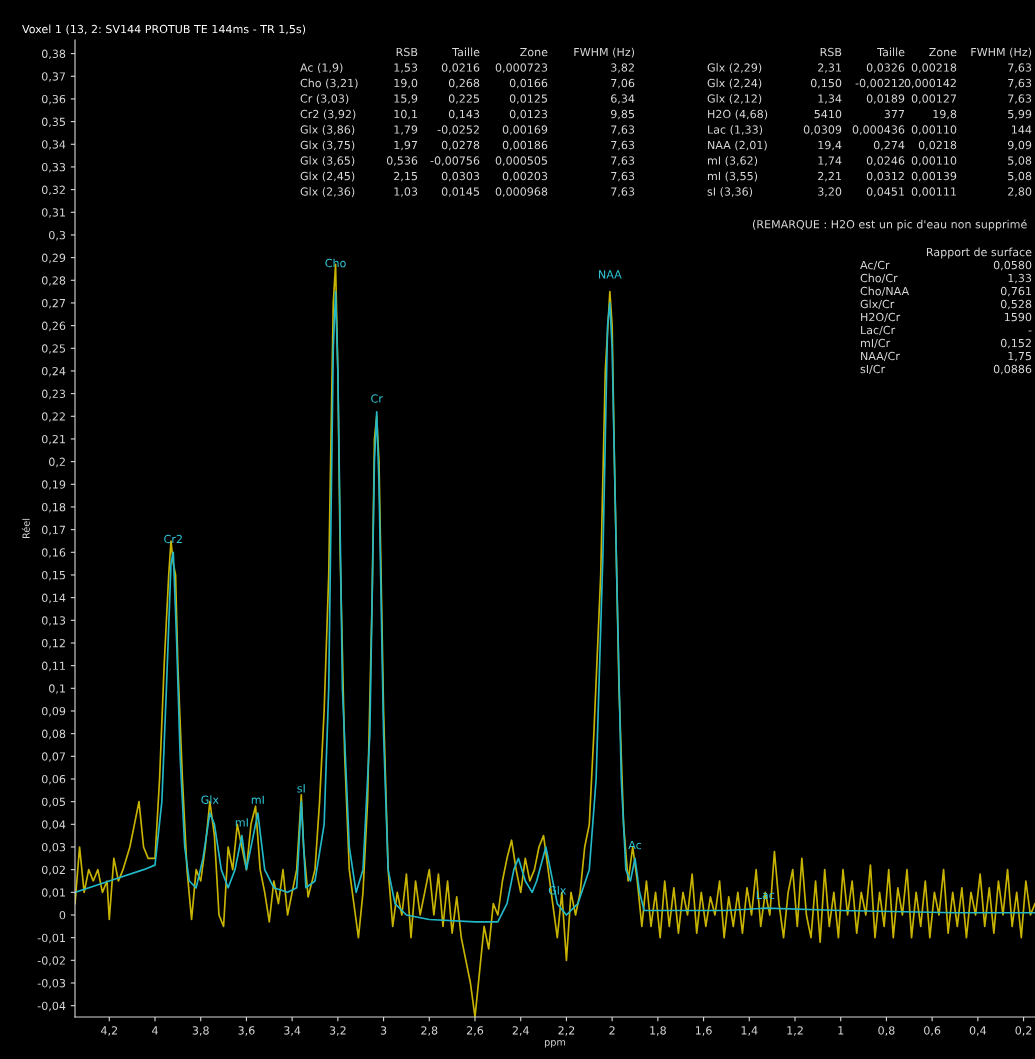 The width and height of the screenshot is (1035, 1059). What do you see at coordinates (464, 99) in the screenshot?
I see `annotation: 0,225` at bounding box center [464, 99].